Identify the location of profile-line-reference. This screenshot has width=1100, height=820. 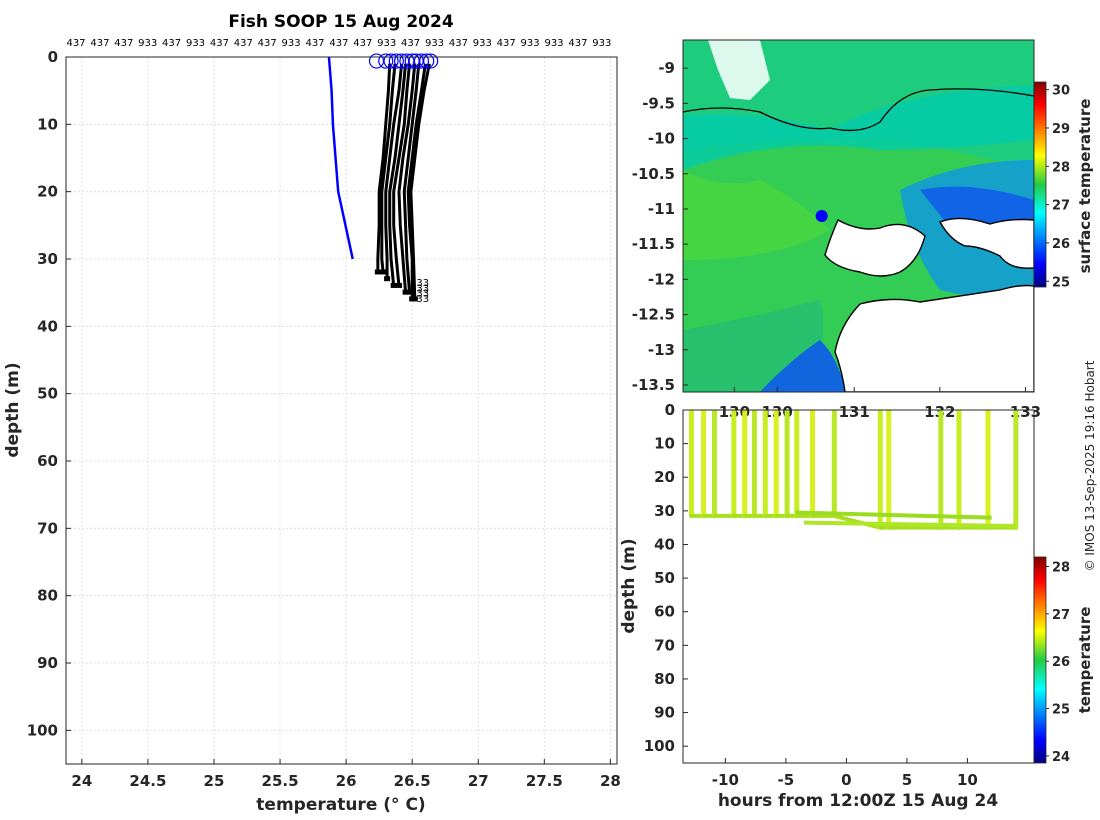
(340, 158).